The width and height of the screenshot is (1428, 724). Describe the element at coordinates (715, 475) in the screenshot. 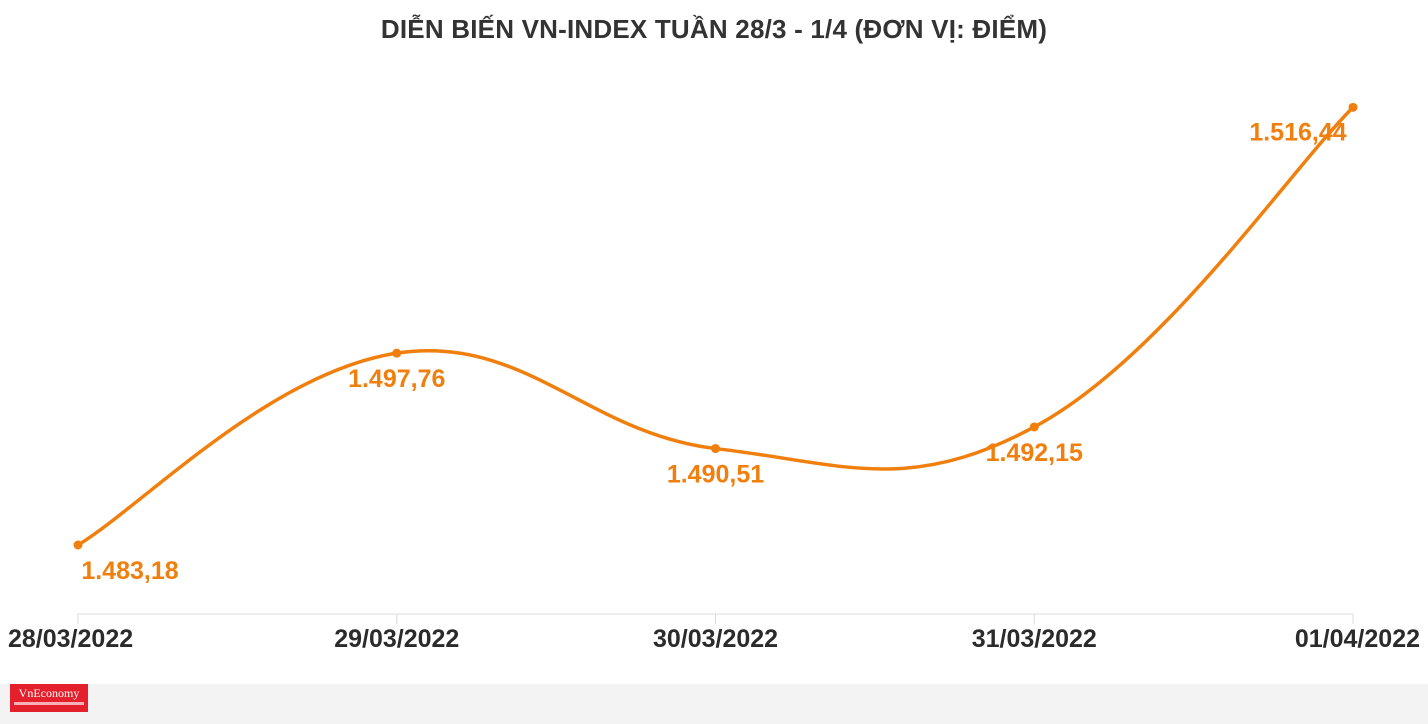

I see `data-label: 1.490,51` at that location.